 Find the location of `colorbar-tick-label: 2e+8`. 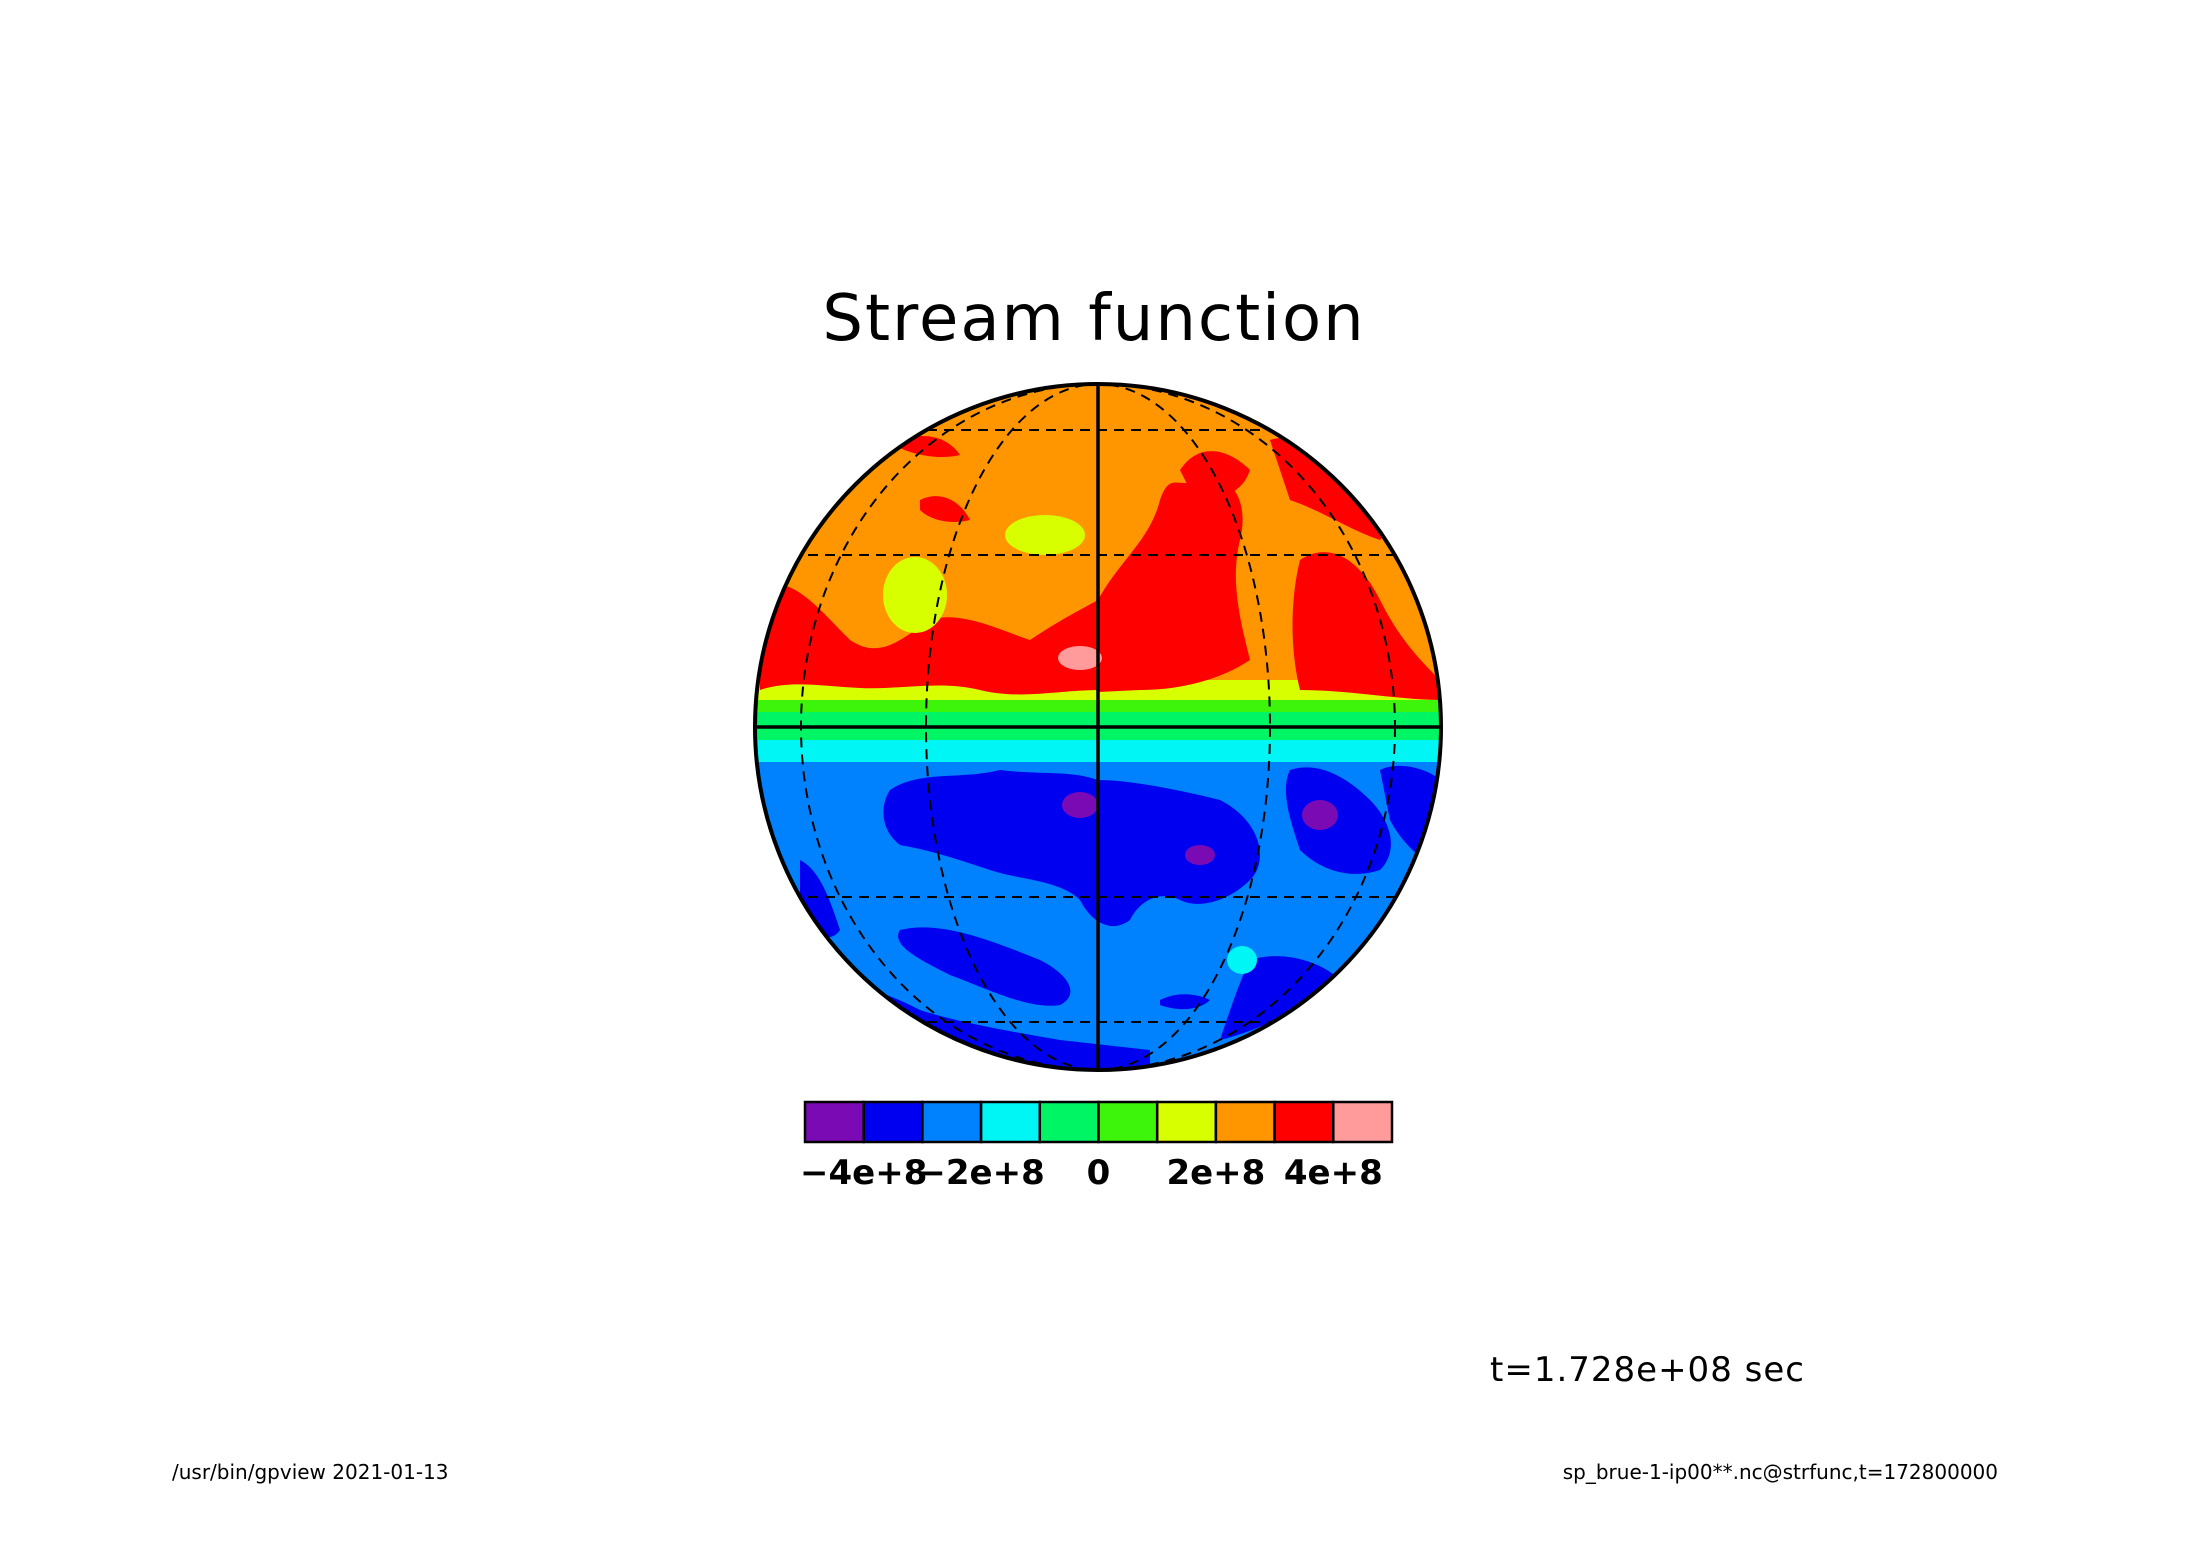

colorbar-tick-label: 2e+8 is located at coordinates (1215, 1173).